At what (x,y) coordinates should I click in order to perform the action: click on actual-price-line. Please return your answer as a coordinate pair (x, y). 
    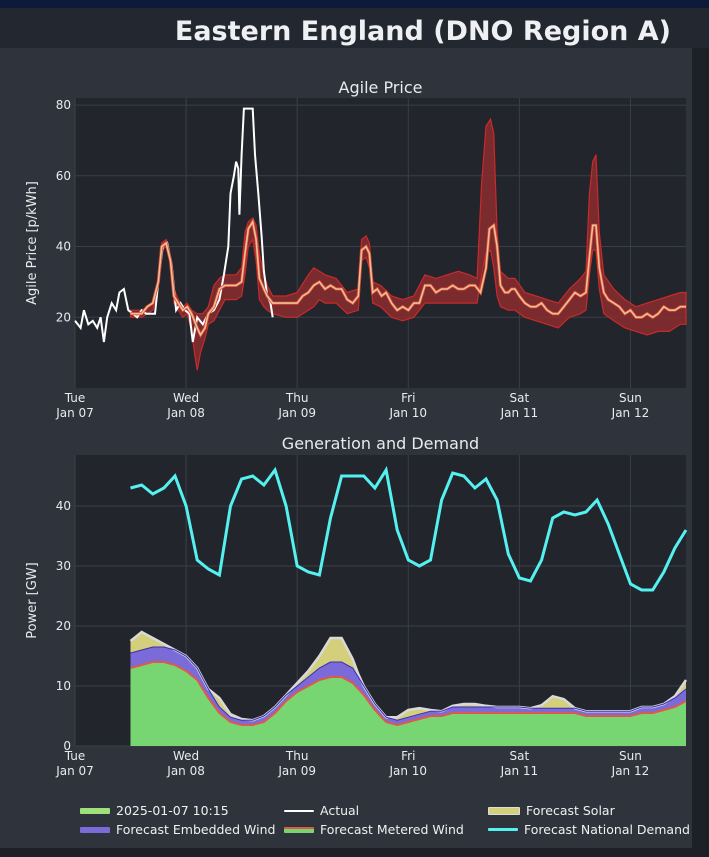
    Looking at the image, I should click on (174, 225).